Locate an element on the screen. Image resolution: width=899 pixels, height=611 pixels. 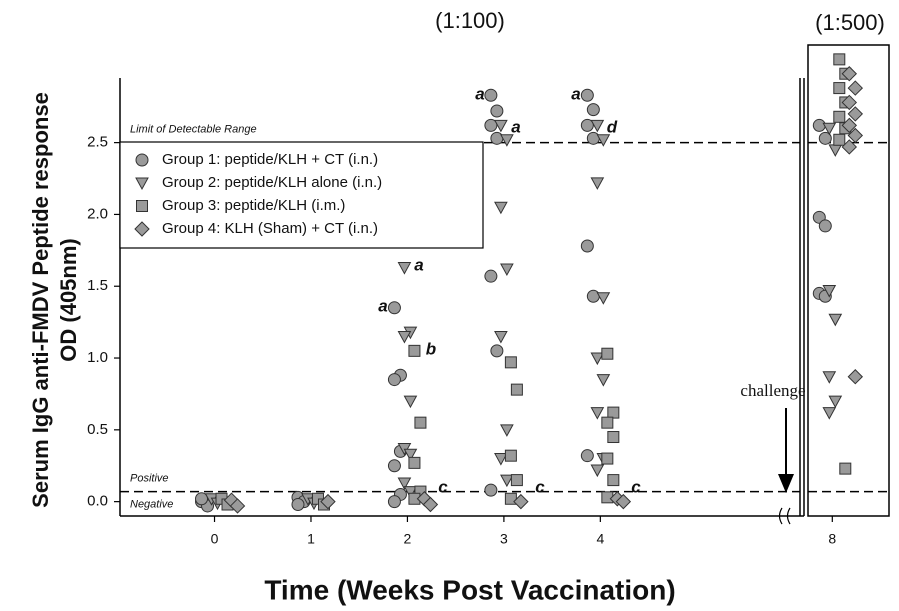
x-tick-label: 4 is located at coordinates (600, 539).